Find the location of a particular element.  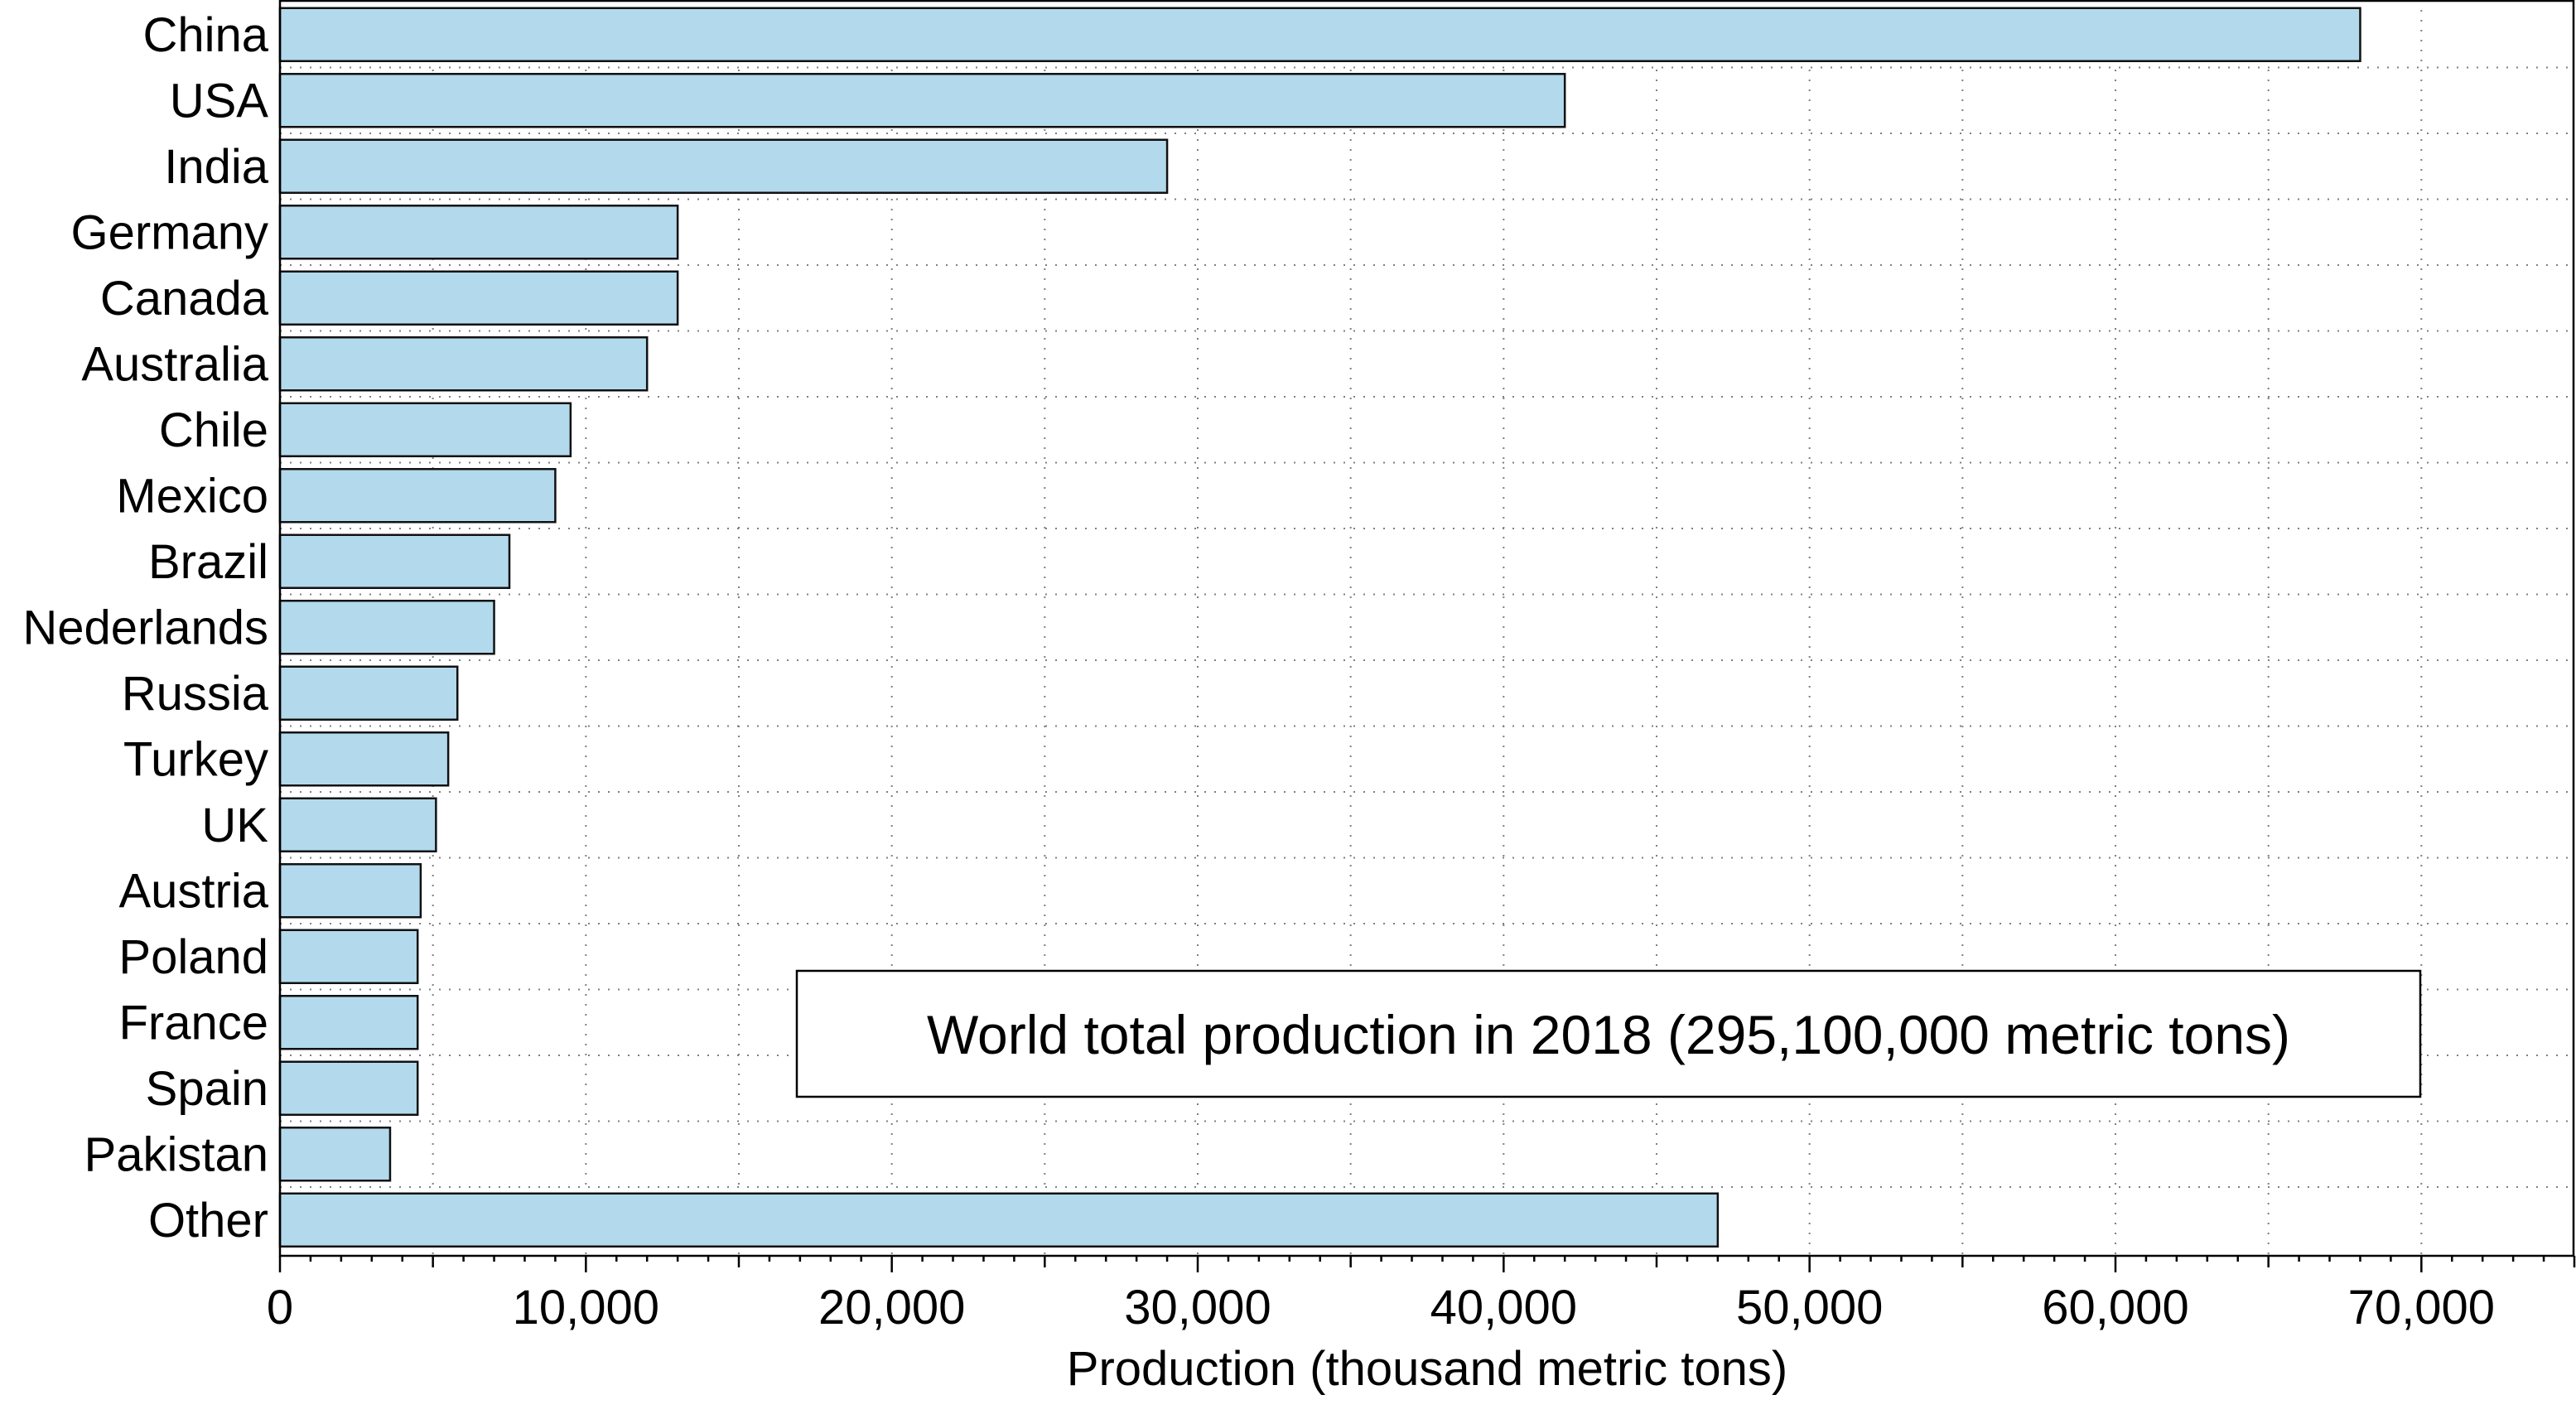

category-label: Chile is located at coordinates (214, 430).